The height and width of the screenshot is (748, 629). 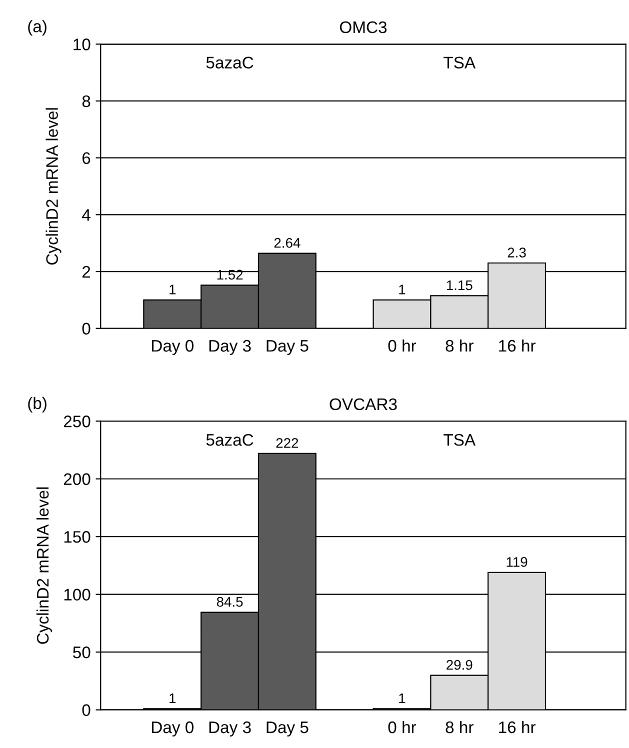 I want to click on y-tick-label: 200, so click(x=77, y=479).